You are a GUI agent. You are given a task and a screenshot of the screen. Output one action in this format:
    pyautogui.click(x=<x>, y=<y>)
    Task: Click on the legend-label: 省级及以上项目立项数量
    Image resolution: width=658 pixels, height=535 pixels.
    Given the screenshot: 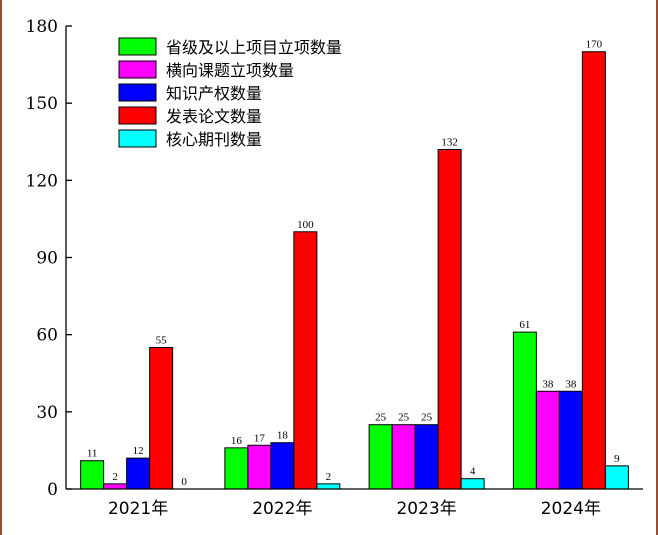 What is the action you would take?
    pyautogui.click(x=254, y=47)
    